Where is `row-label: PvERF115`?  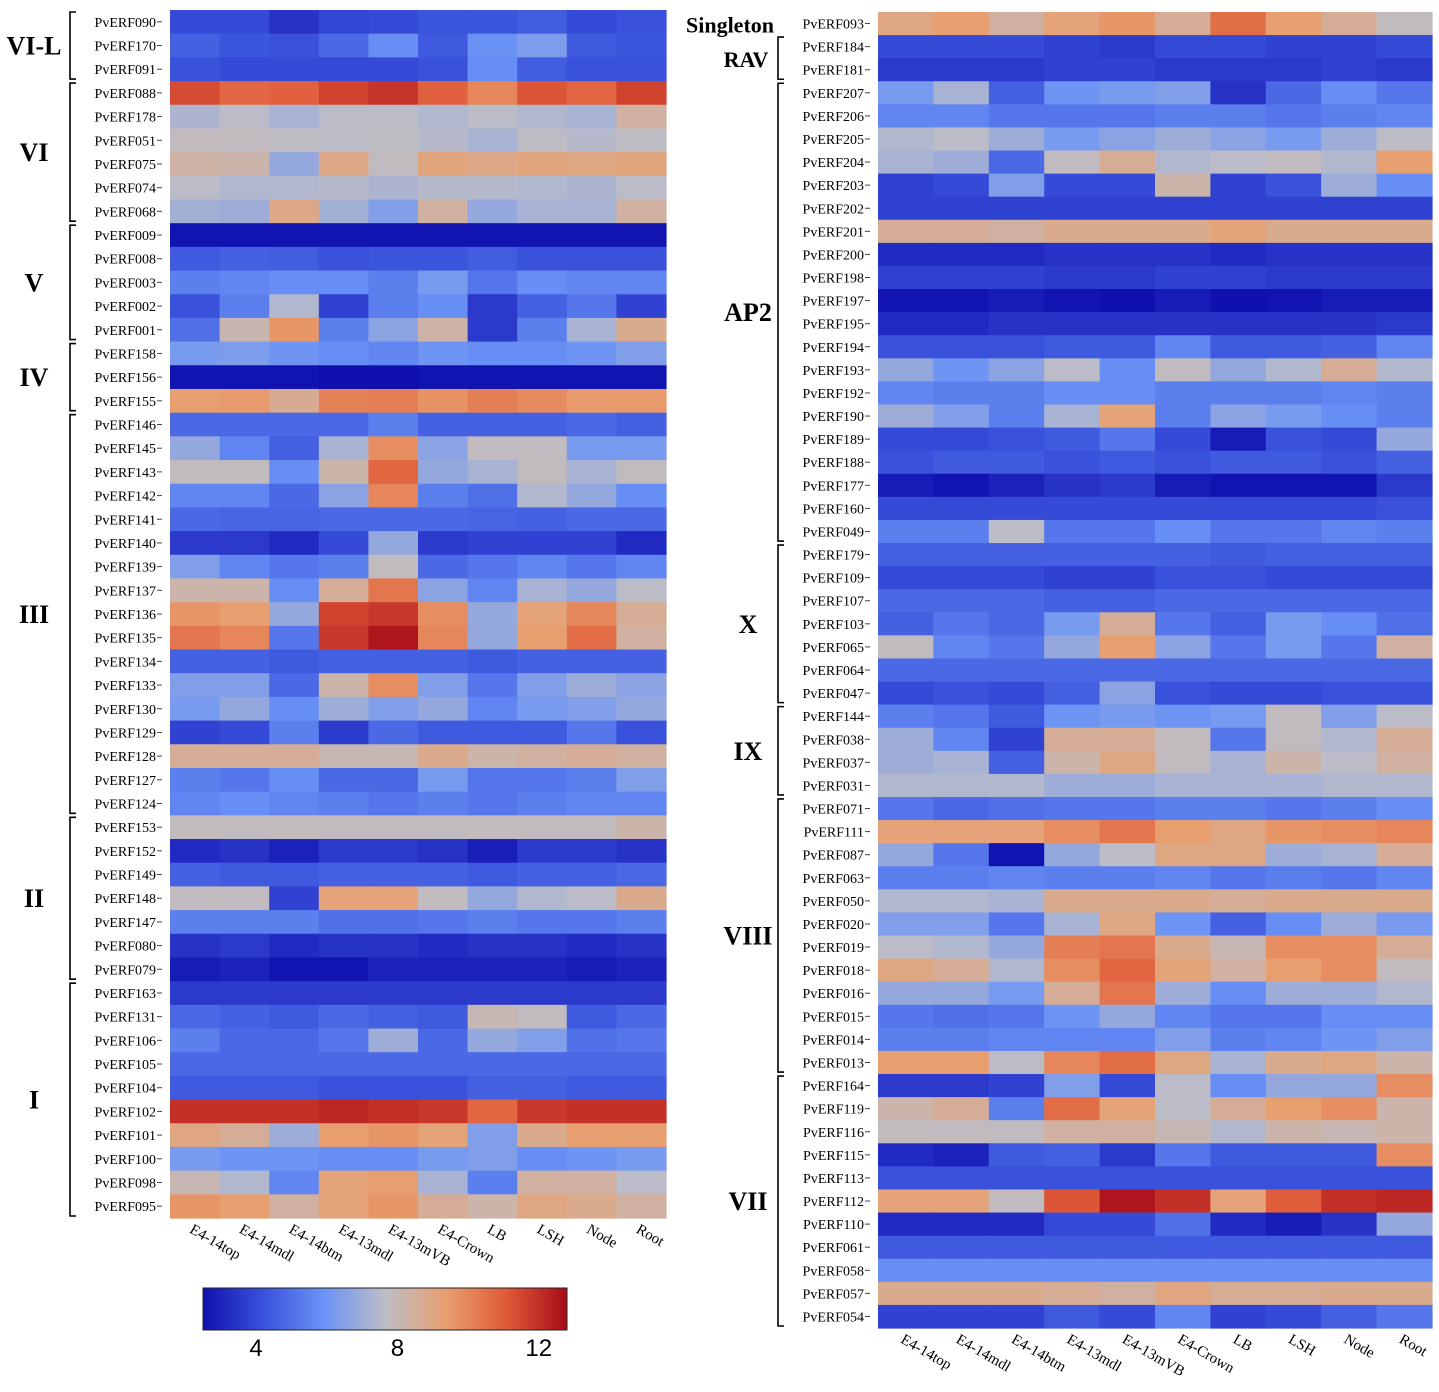
row-label: PvERF115 is located at coordinates (833, 1156).